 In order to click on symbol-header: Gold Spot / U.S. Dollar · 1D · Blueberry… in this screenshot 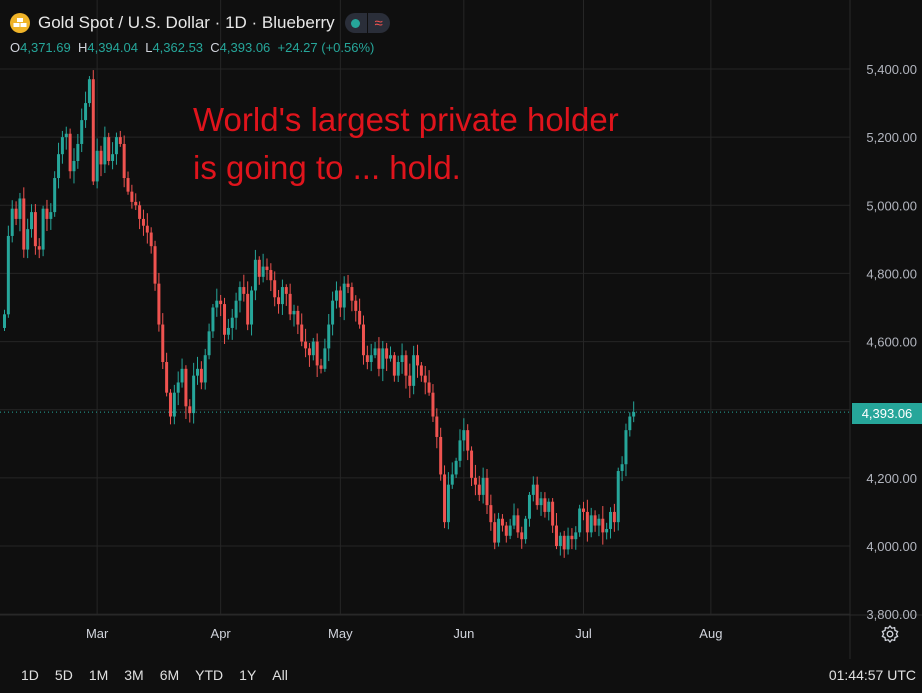, I will do `click(200, 23)`.